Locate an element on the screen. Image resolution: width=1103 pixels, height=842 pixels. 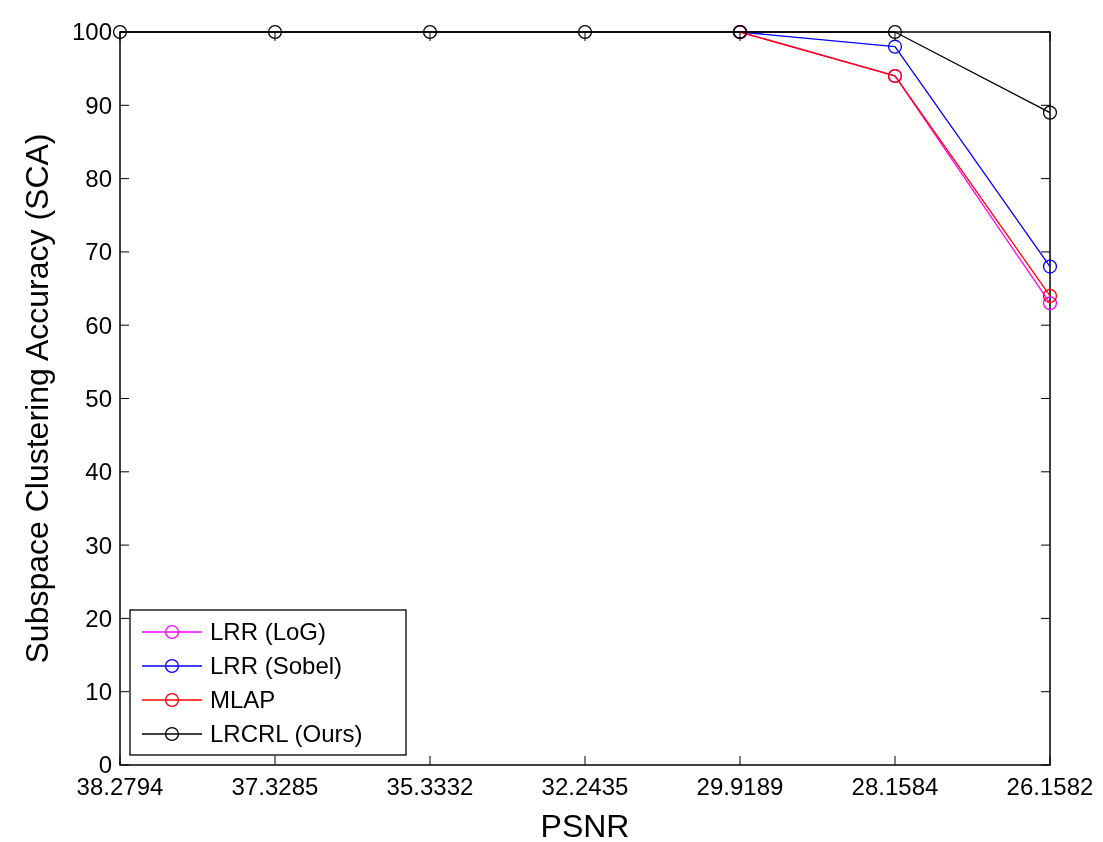
y-tick-label: 60 is located at coordinates (98, 325).